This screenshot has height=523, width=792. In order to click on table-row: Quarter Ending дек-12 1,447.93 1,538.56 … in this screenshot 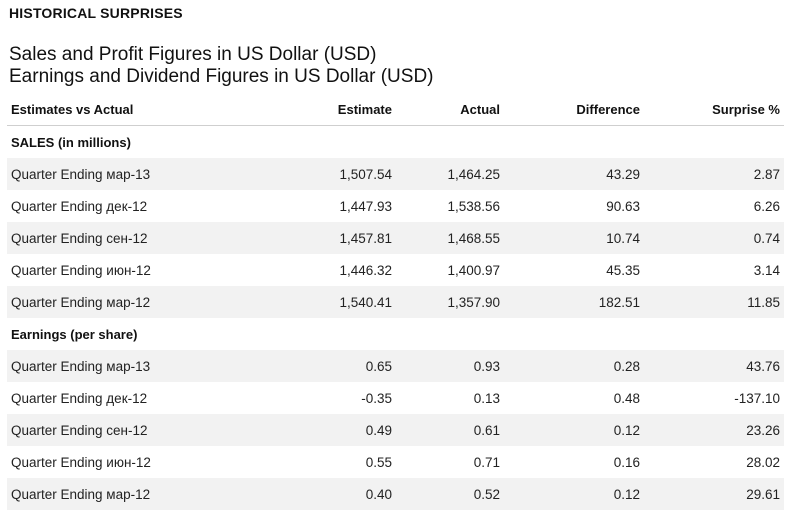, I will do `click(395, 206)`.